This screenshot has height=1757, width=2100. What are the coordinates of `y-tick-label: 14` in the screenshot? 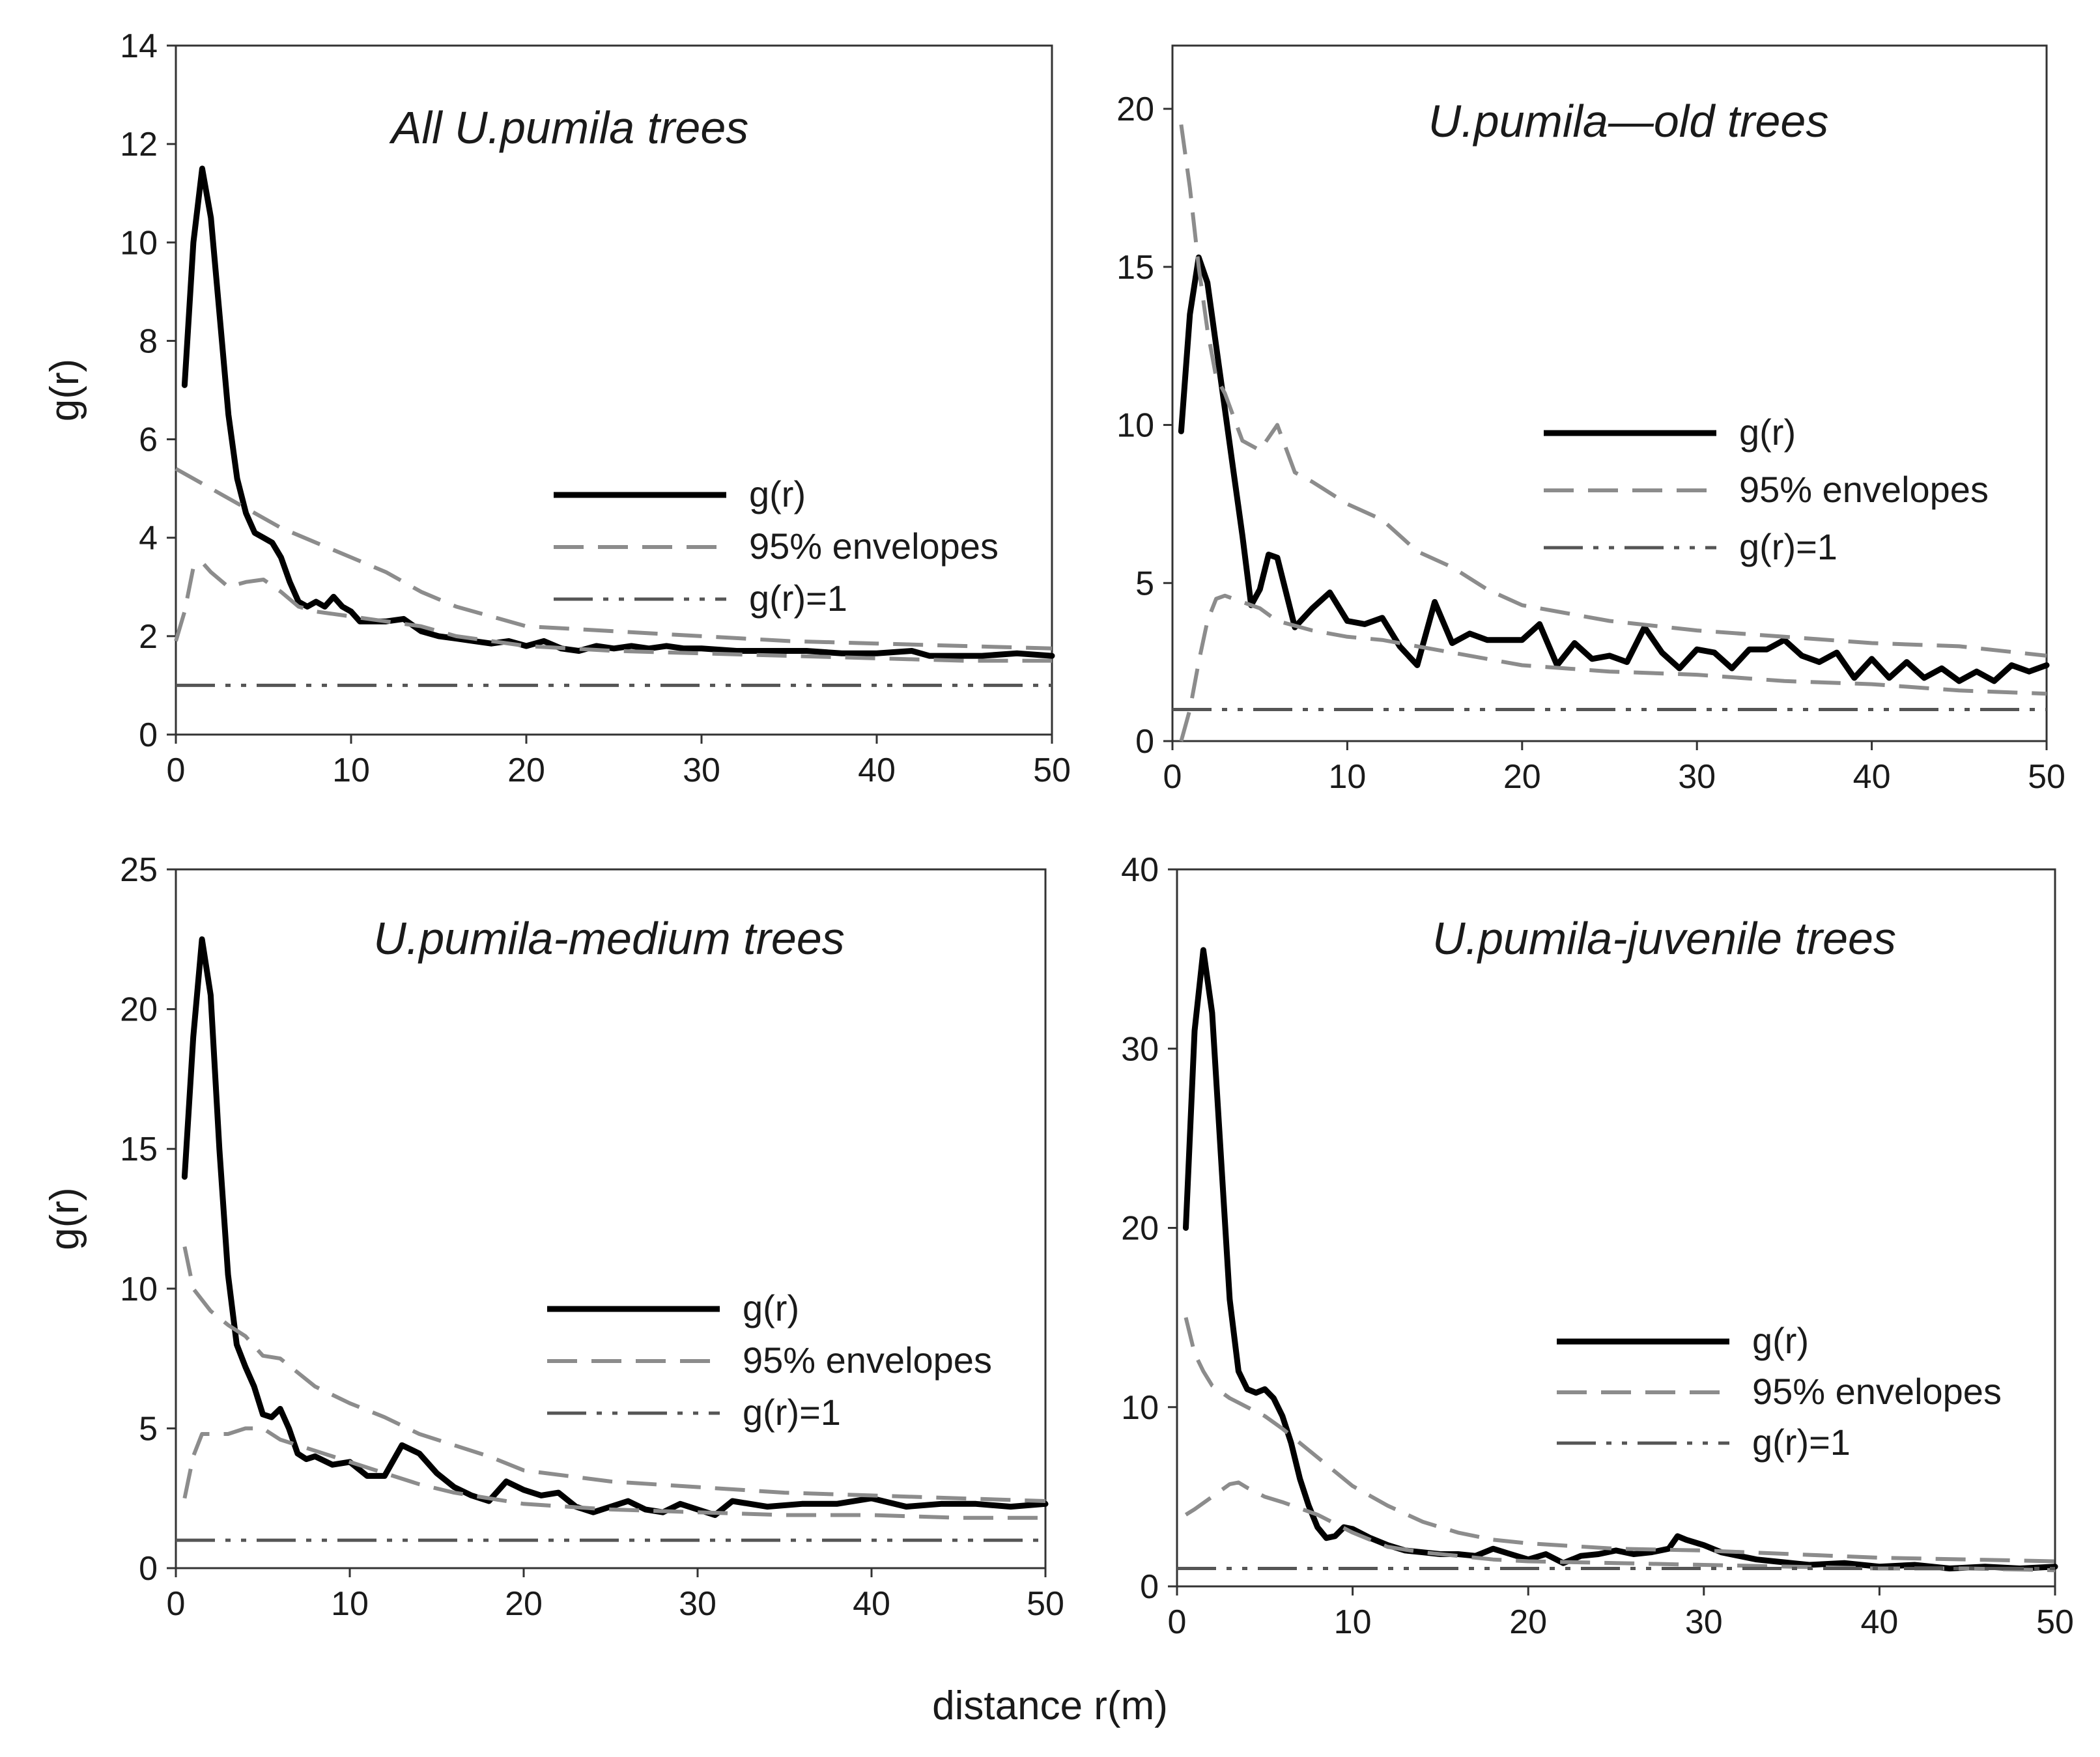 It's located at (139, 46).